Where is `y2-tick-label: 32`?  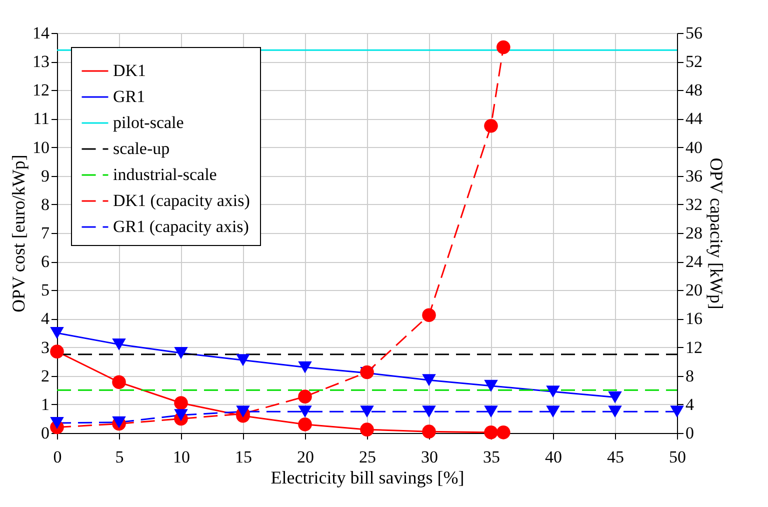
y2-tick-label: 32 is located at coordinates (694, 204).